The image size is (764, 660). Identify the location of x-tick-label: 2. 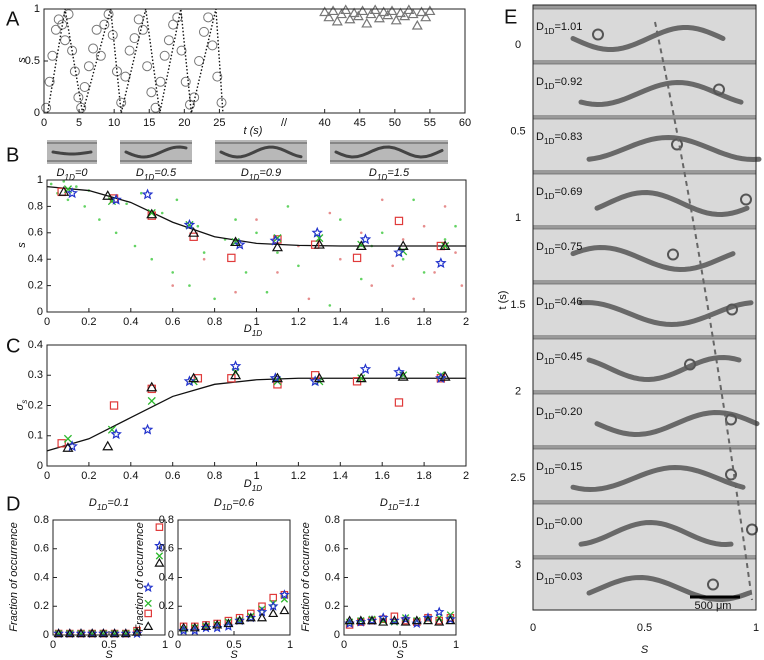
(466, 322).